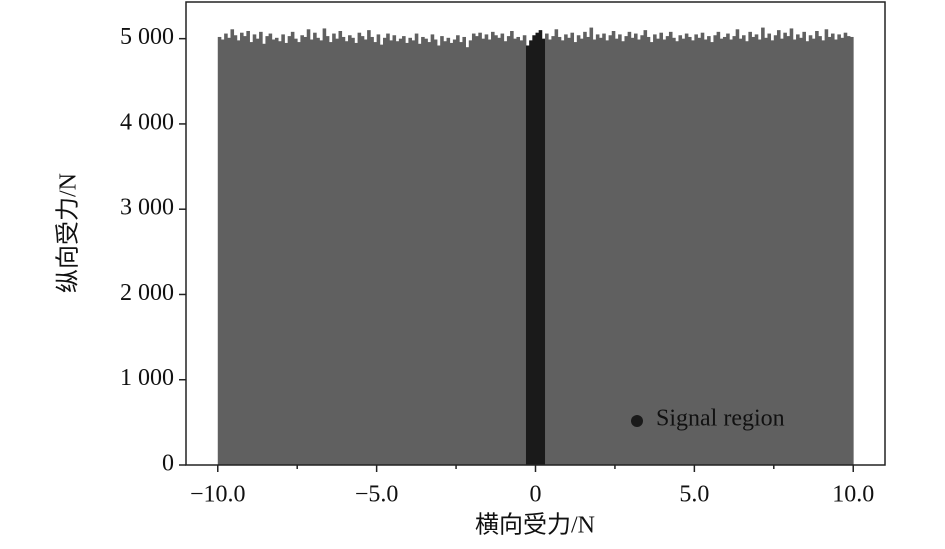  Describe the element at coordinates (535, 525) in the screenshot. I see `x-axis-label: 横向受力/N` at that location.